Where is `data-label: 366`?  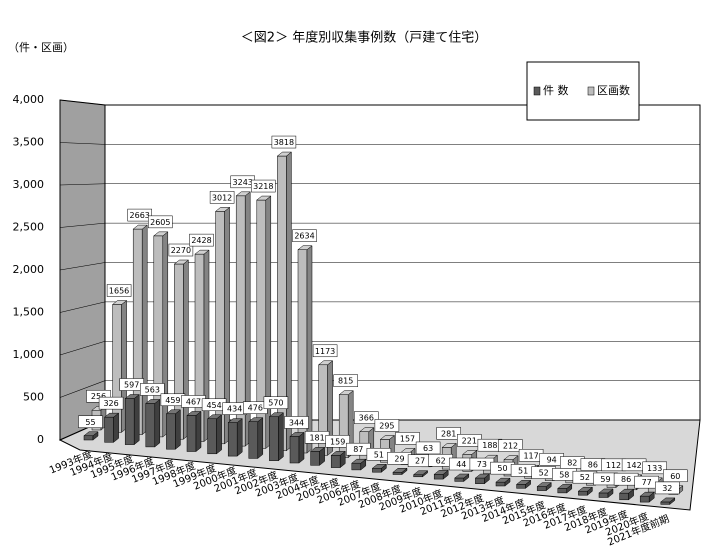
data-label: 366 is located at coordinates (366, 418).